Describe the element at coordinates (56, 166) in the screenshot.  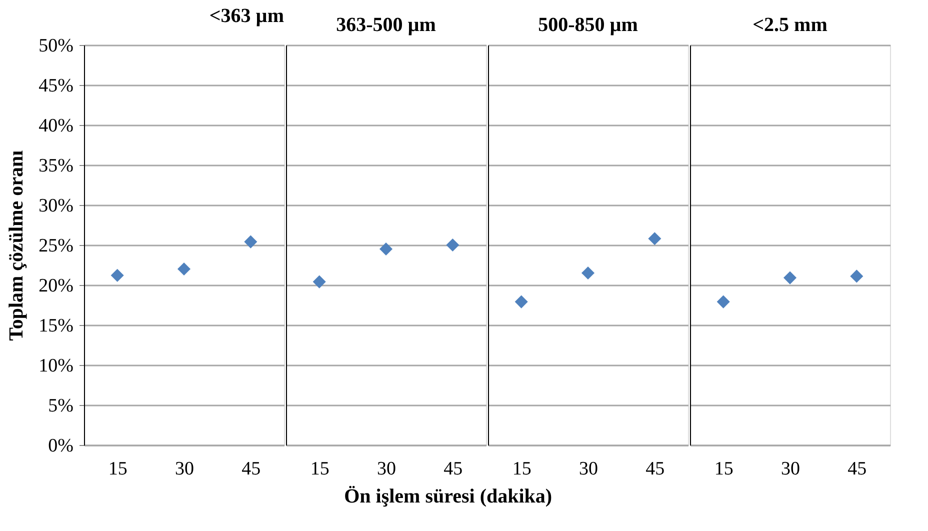
I see `y-tick-label: 35%` at that location.